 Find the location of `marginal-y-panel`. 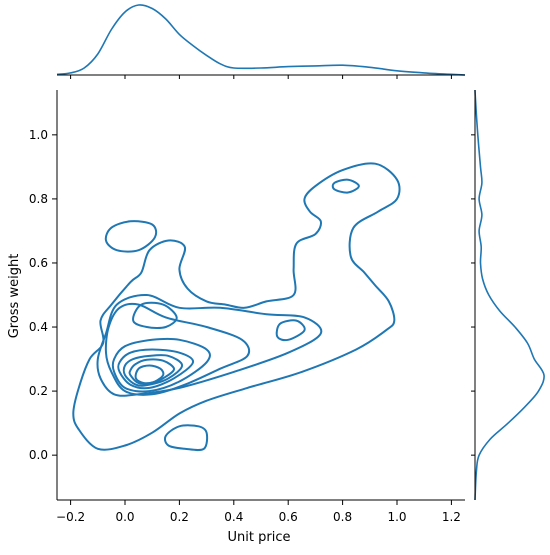

marginal-y-panel is located at coordinates (508, 295).